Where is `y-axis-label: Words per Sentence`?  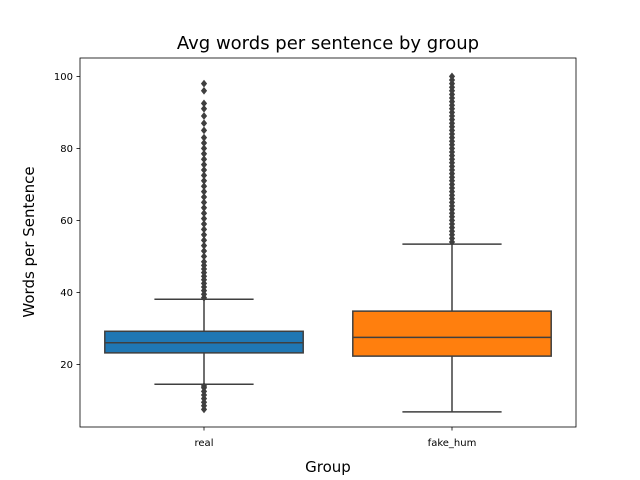
y-axis-label: Words per Sentence is located at coordinates (29, 241).